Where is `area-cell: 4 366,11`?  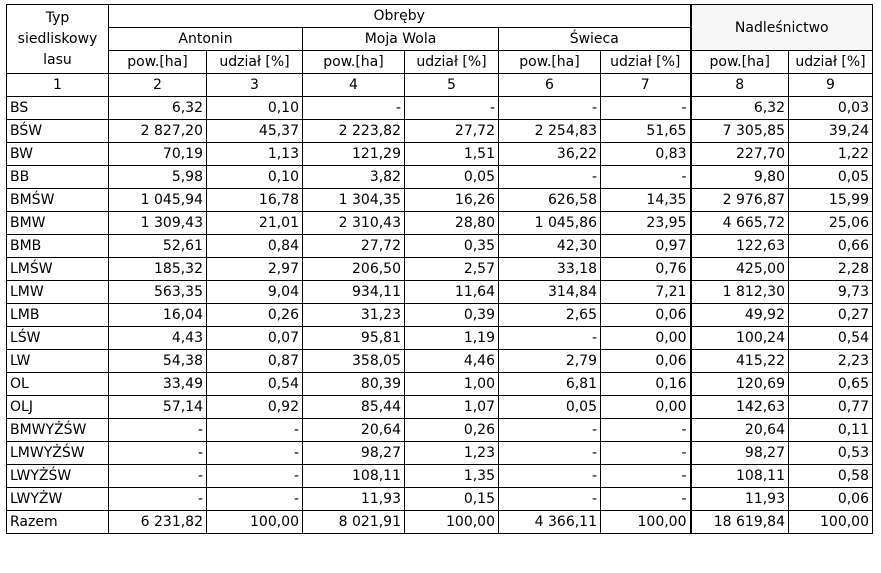
area-cell: 4 366,11 is located at coordinates (549, 522).